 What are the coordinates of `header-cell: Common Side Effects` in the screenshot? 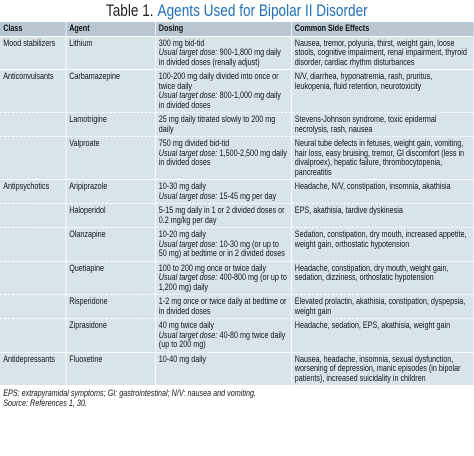 It's located at (382, 29).